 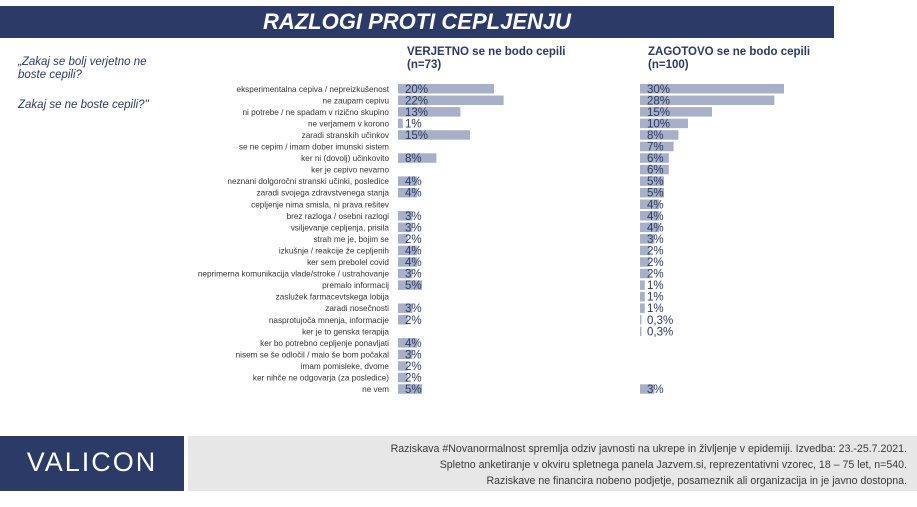 I want to click on value-label-zagotovo: 28%, so click(x=658, y=101).